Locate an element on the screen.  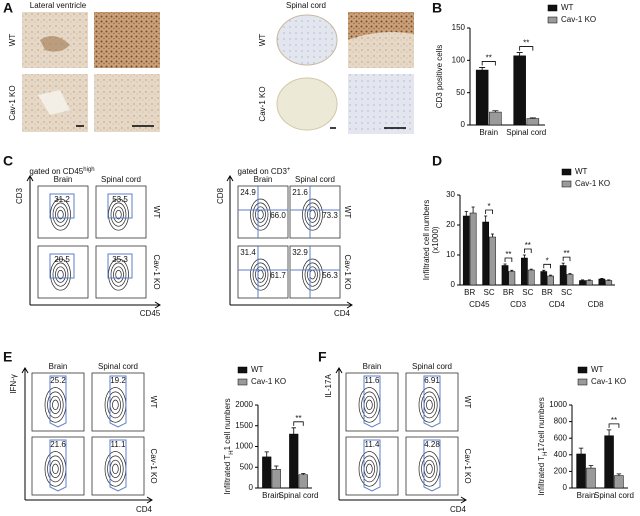
quadrant-value: 31.4 is located at coordinates (248, 252).